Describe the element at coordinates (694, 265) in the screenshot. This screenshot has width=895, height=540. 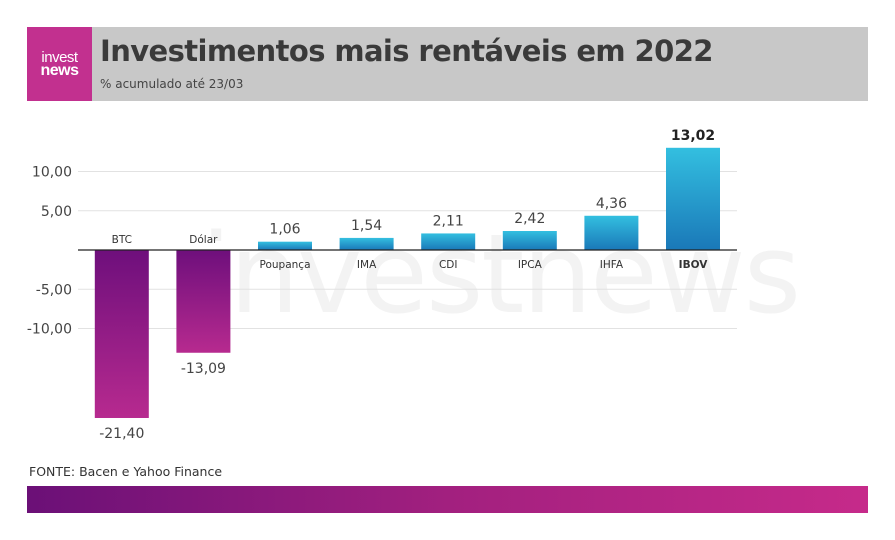
I see `category-label: IBOV` at that location.